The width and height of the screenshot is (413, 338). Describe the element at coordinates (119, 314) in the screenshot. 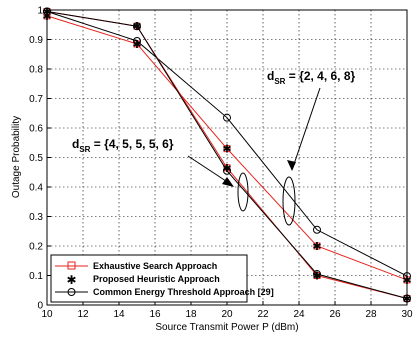

I see `x-tick-label: 14` at that location.